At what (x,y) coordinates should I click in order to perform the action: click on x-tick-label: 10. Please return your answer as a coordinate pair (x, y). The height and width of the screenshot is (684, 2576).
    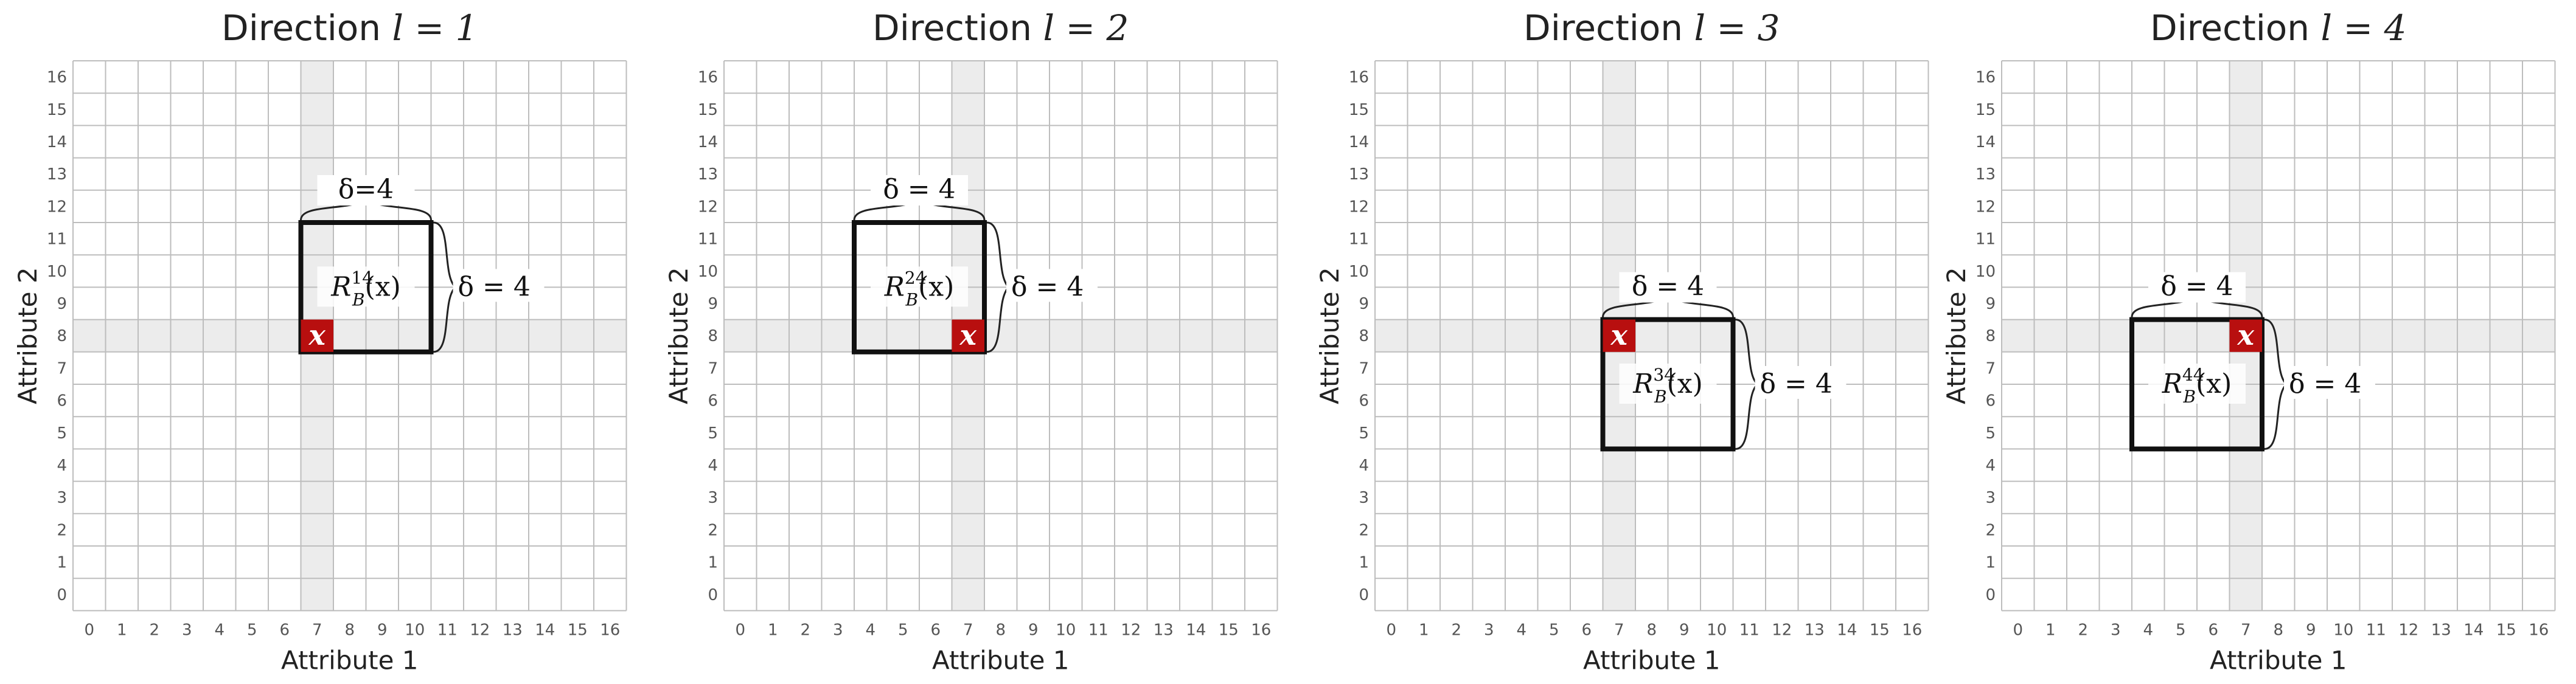
    Looking at the image, I should click on (2343, 630).